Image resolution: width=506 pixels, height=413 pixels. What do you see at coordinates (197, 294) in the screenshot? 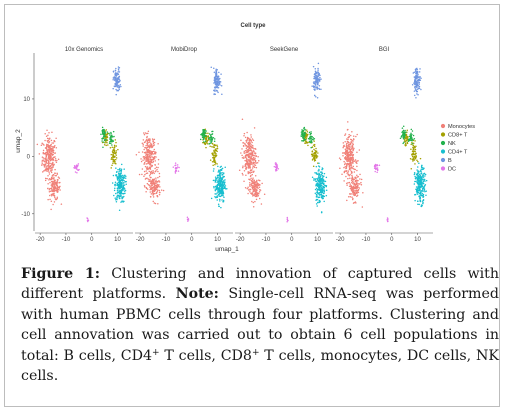
I see `caption-note-label: Note:` at bounding box center [197, 294].